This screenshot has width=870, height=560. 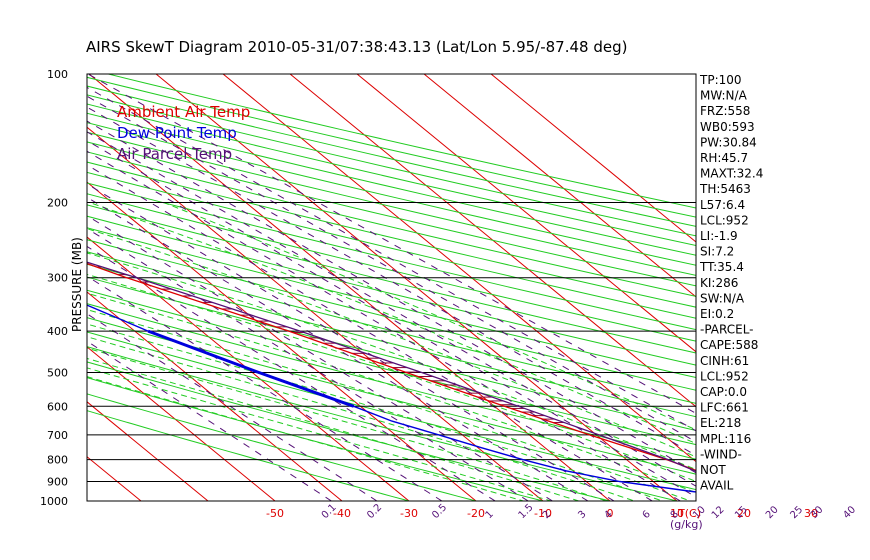 I want to click on moist-adiabat-line, so click(x=306, y=438).